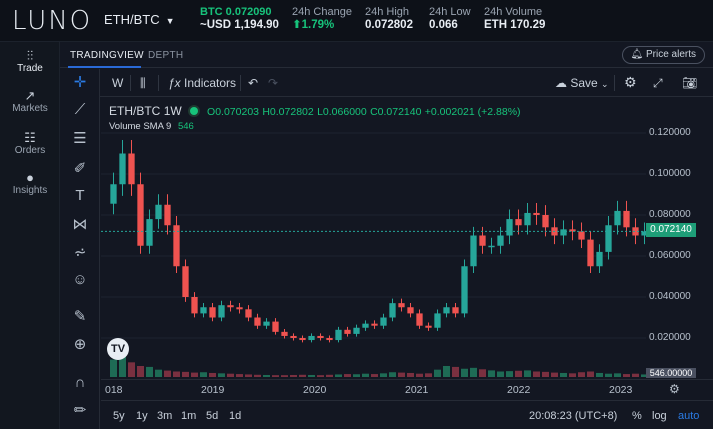  What do you see at coordinates (80, 138) in the screenshot?
I see `horizontal-lines-icon: ☰` at bounding box center [80, 138].